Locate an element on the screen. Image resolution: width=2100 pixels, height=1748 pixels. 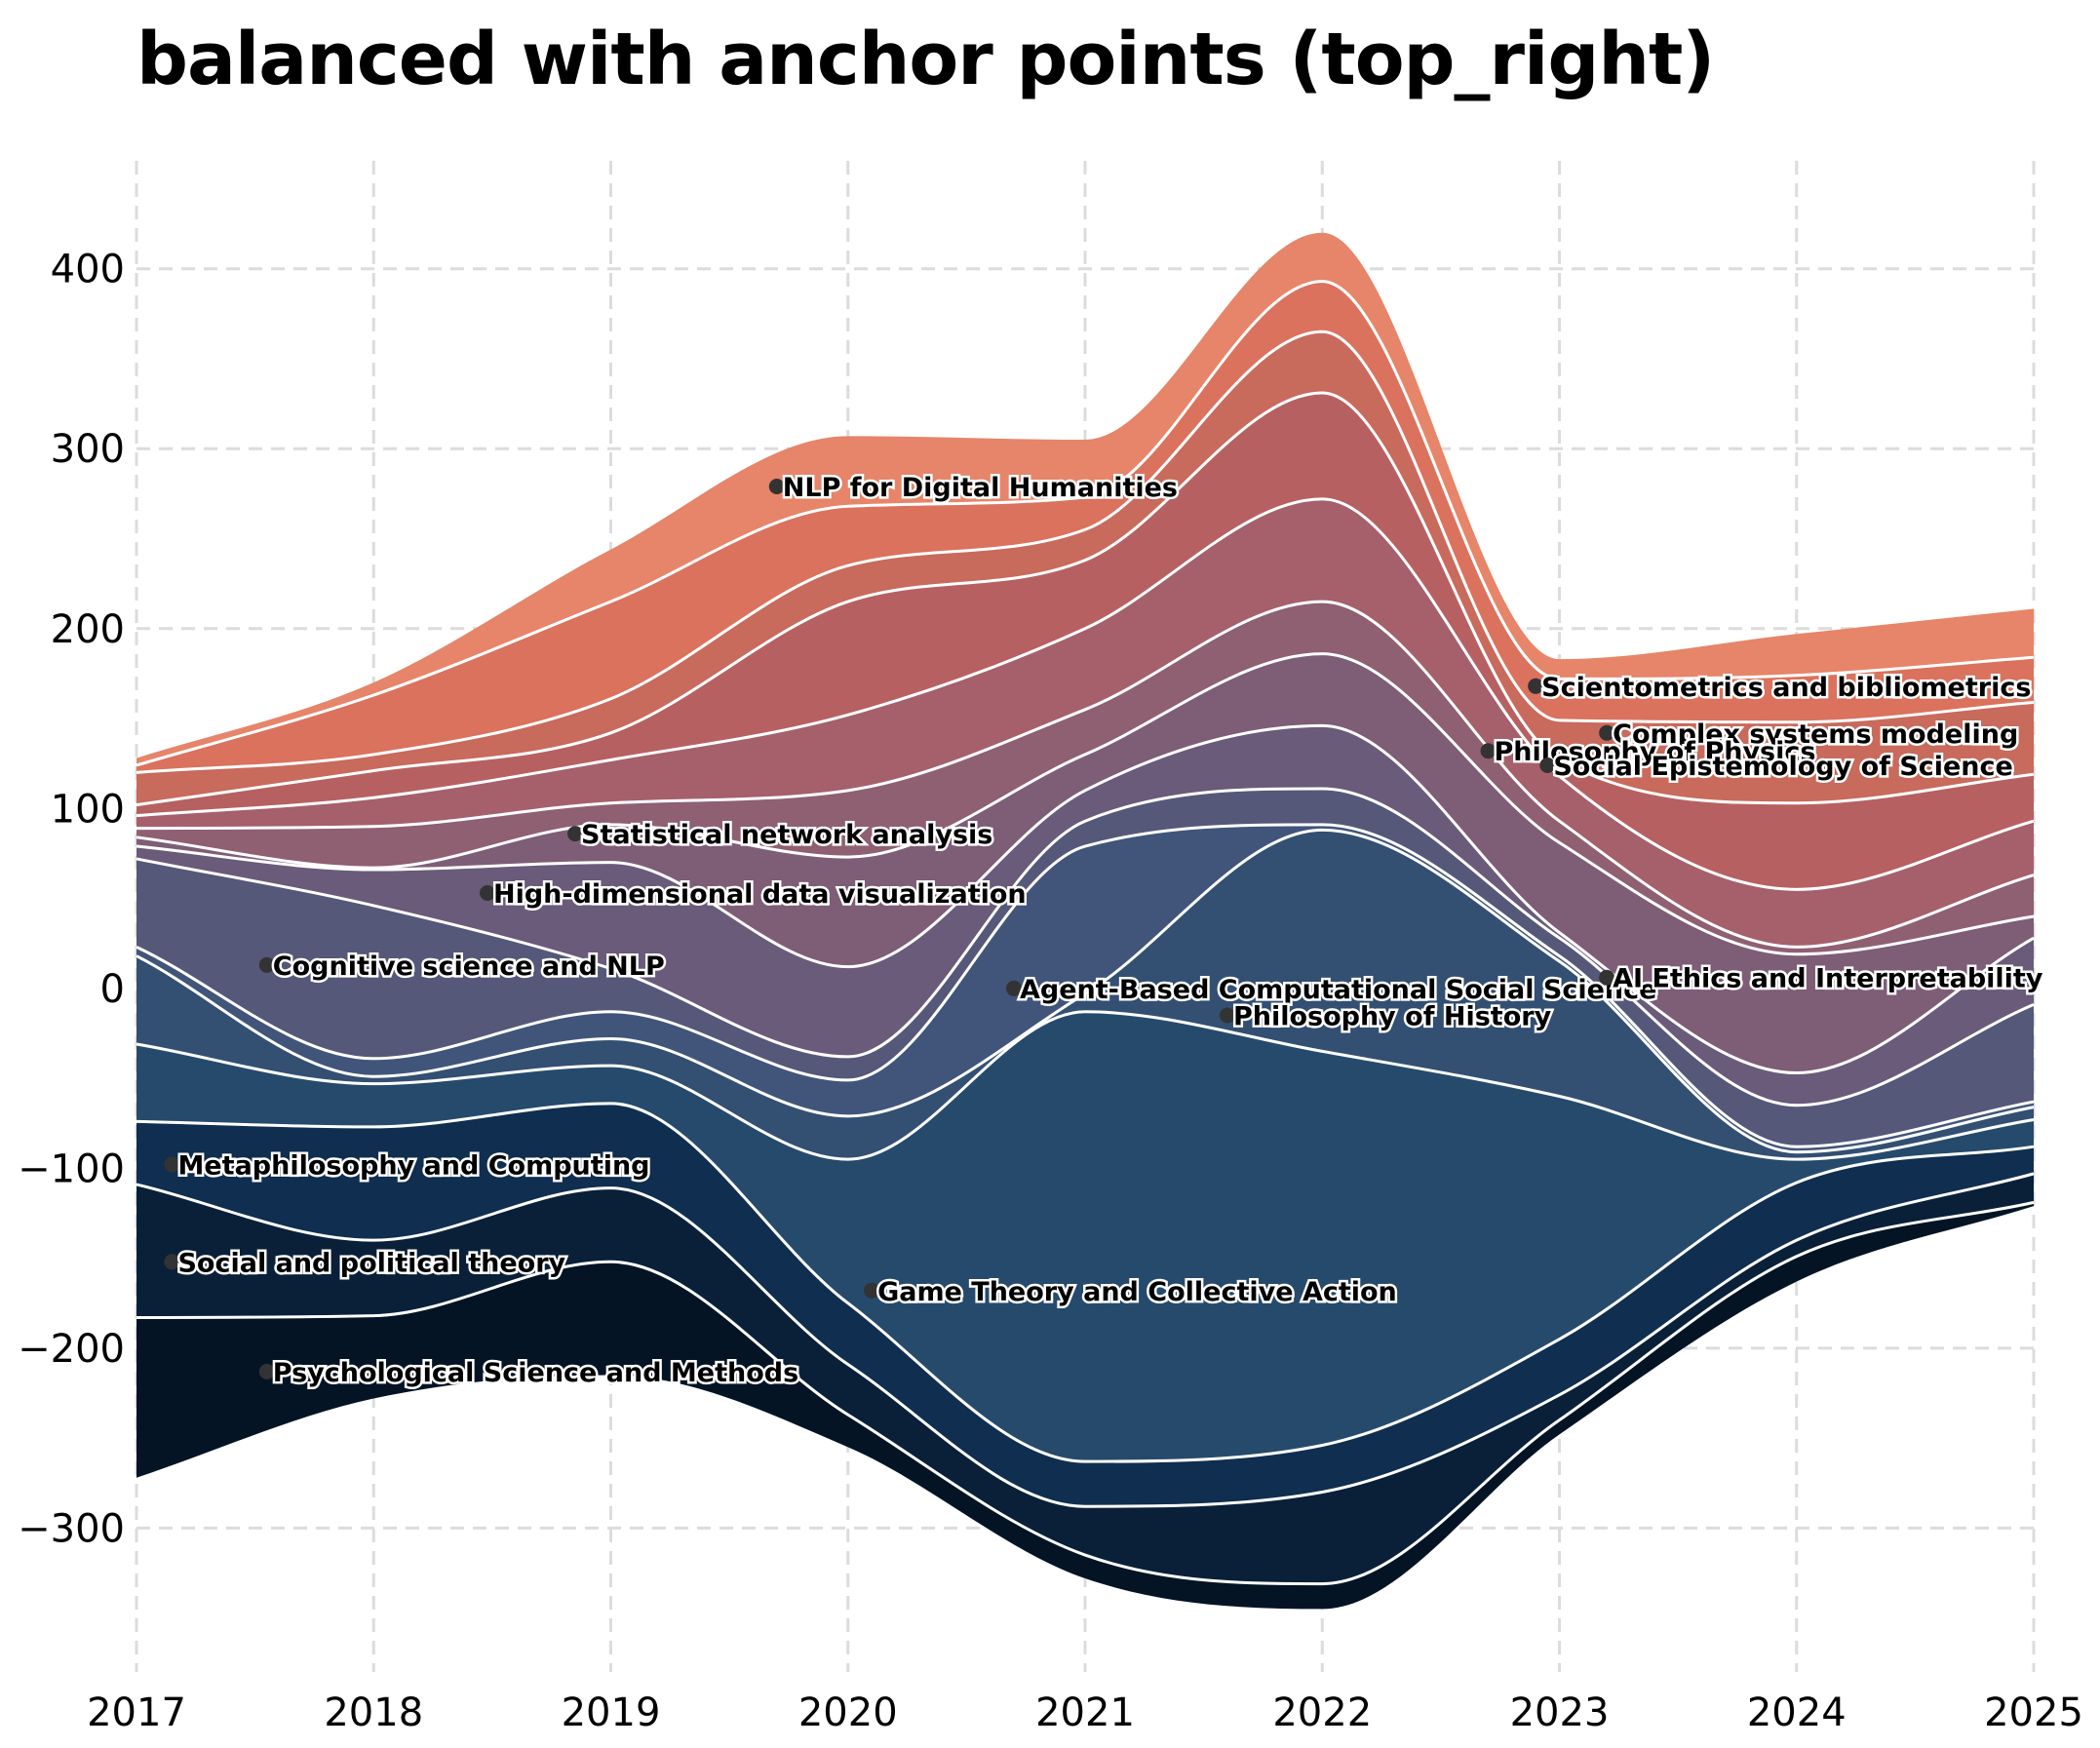
stream-label: Cognitive science and NLP is located at coordinates (469, 967).